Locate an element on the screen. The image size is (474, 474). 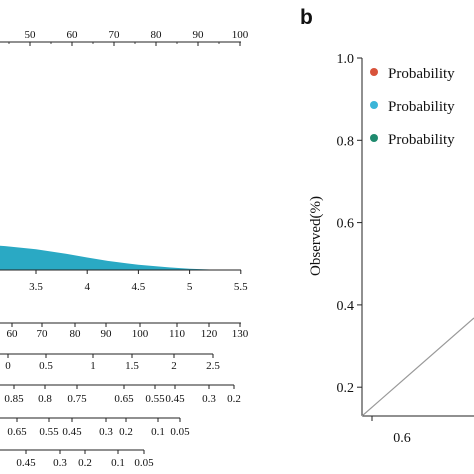
scale-axis-tick-label: 0.85 is located at coordinates (14, 399).